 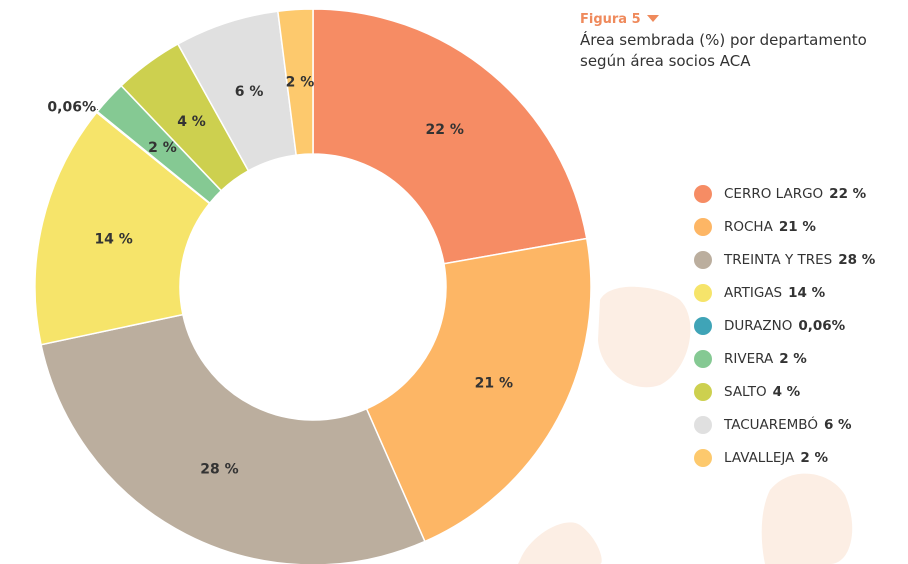 I want to click on legend-label: RIVERA, so click(x=749, y=358).